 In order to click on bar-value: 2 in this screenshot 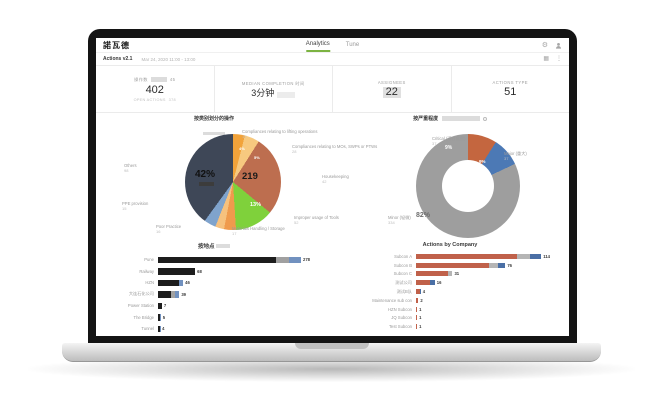, I will do `click(421, 300)`.